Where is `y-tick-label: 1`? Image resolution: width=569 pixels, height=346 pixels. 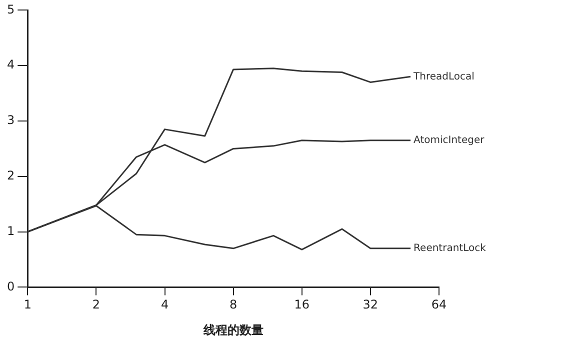 y-tick-label: 1 is located at coordinates (10, 231).